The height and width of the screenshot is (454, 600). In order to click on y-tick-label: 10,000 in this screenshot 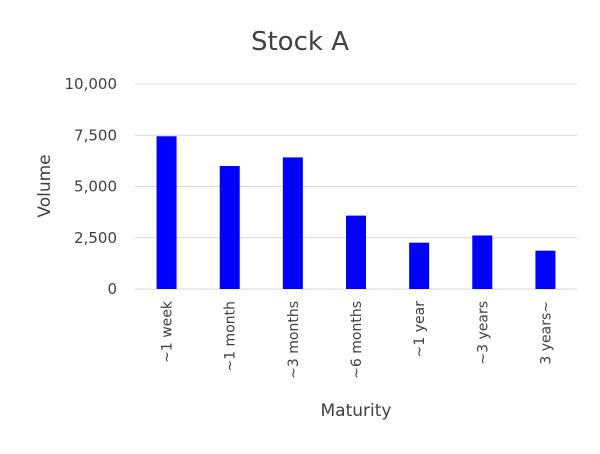, I will do `click(91, 84)`.